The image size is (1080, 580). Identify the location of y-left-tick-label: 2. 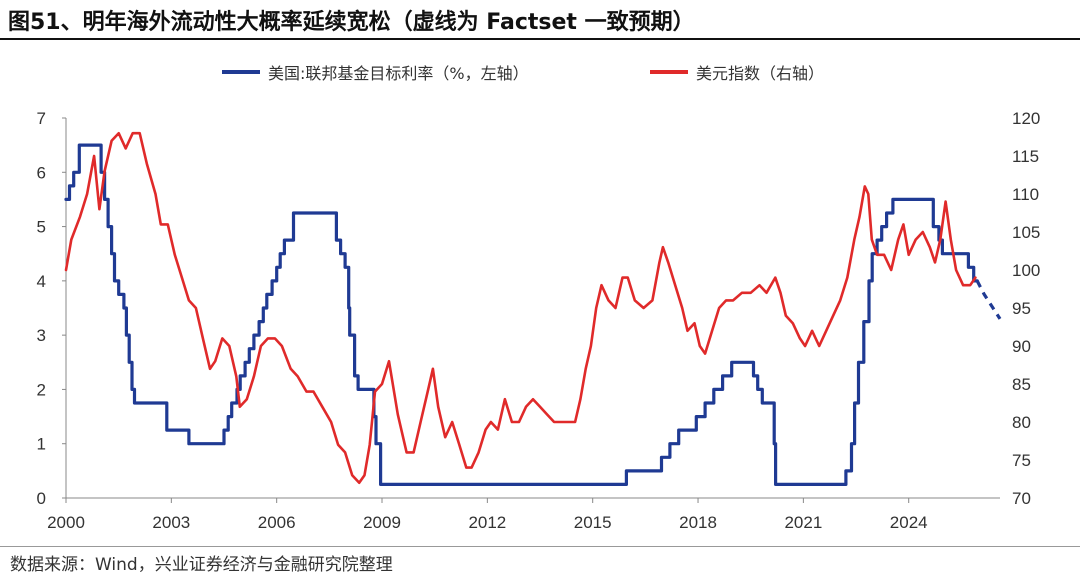
(41, 389).